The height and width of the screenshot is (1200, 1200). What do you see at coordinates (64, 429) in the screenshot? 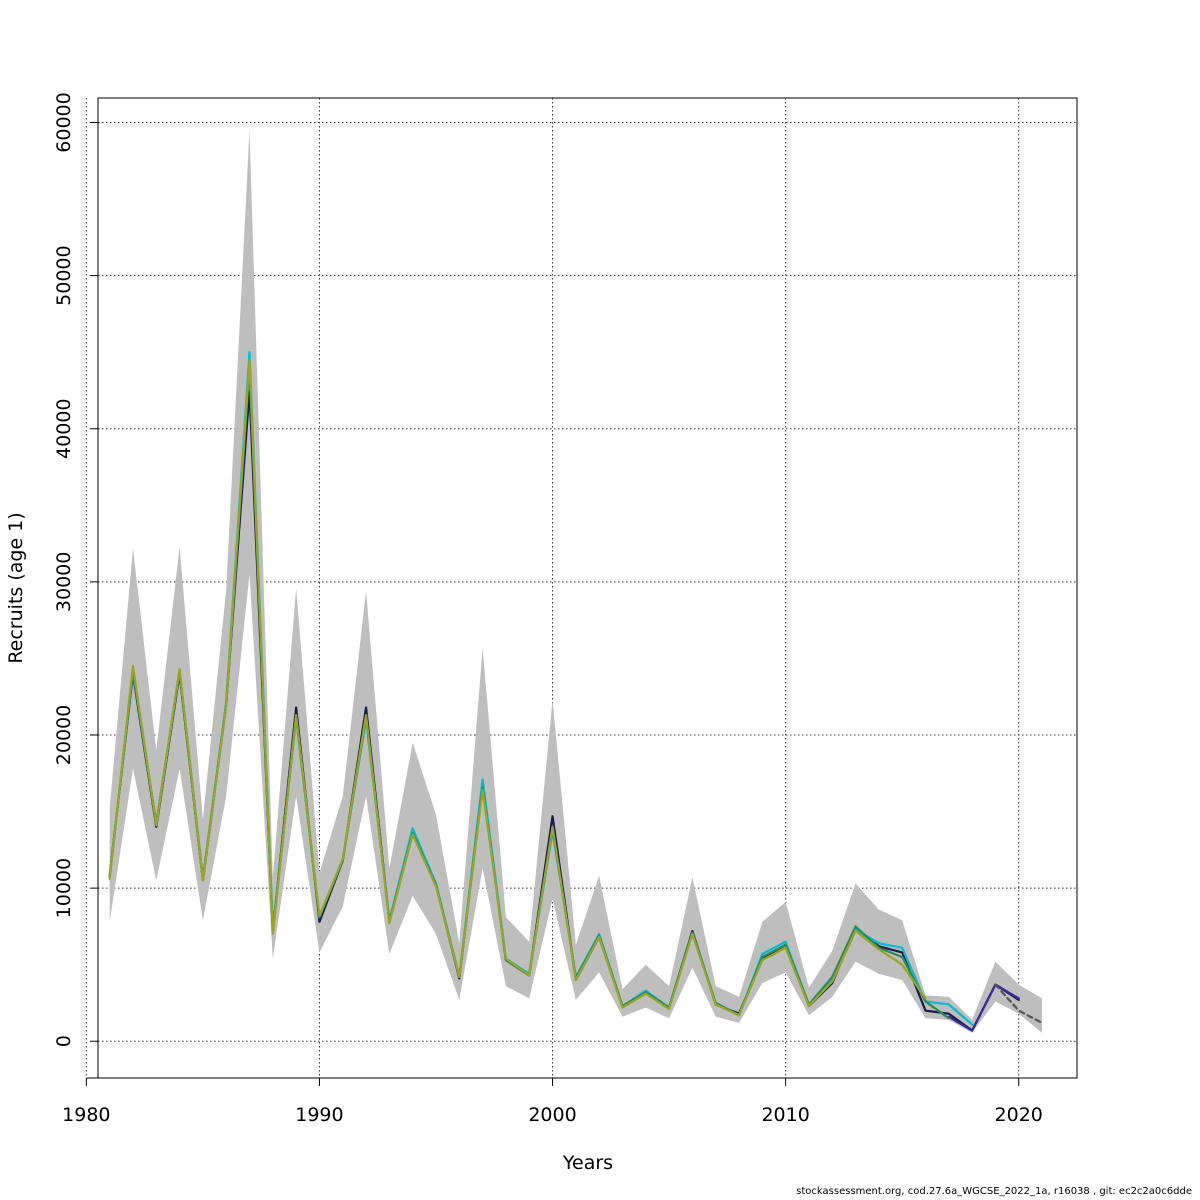
I see `y-tick-label: 40000` at bounding box center [64, 429].